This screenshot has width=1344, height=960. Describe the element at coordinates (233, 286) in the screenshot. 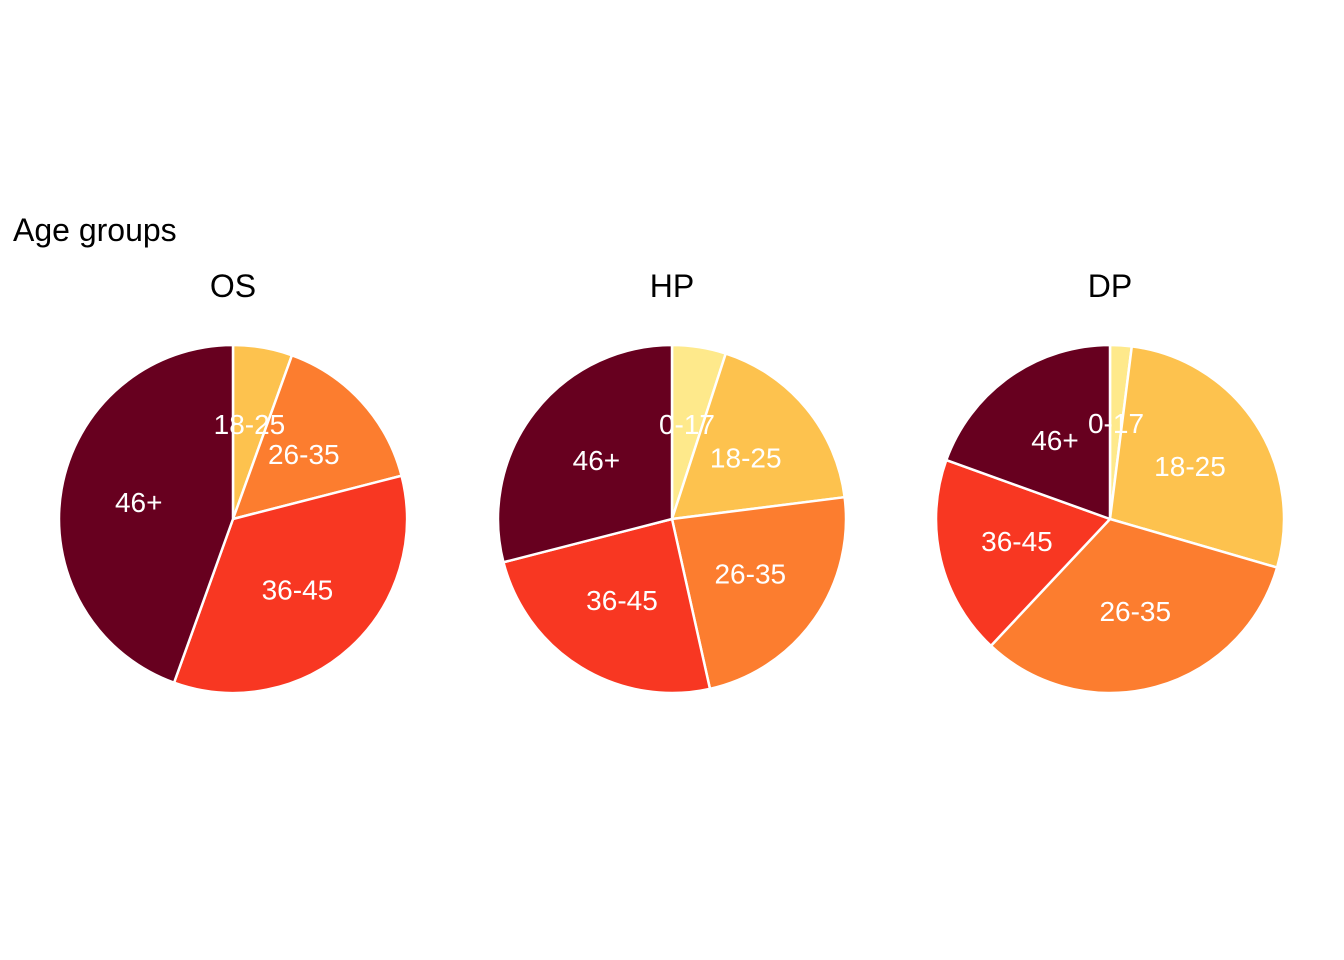

I see `facet-title: OS` at that location.